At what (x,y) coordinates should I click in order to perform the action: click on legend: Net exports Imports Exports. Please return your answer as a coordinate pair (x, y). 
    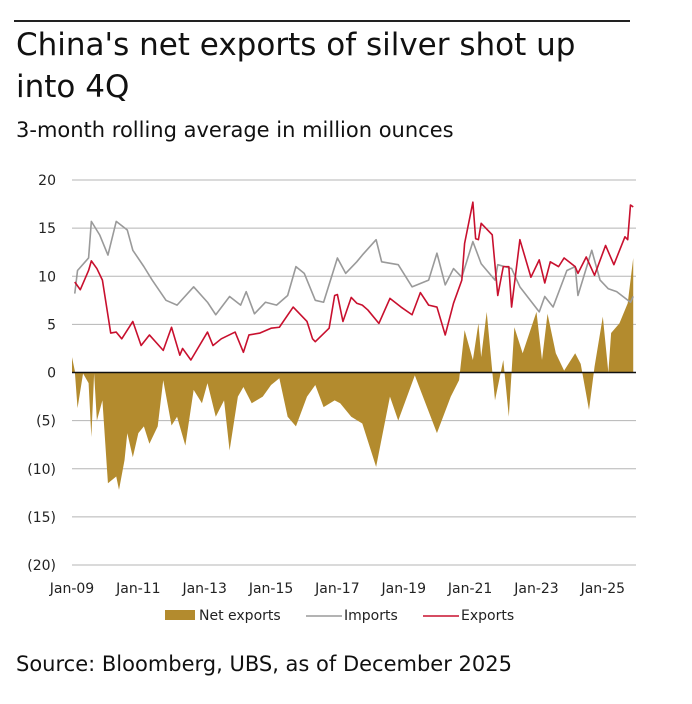
    Looking at the image, I should click on (339, 616).